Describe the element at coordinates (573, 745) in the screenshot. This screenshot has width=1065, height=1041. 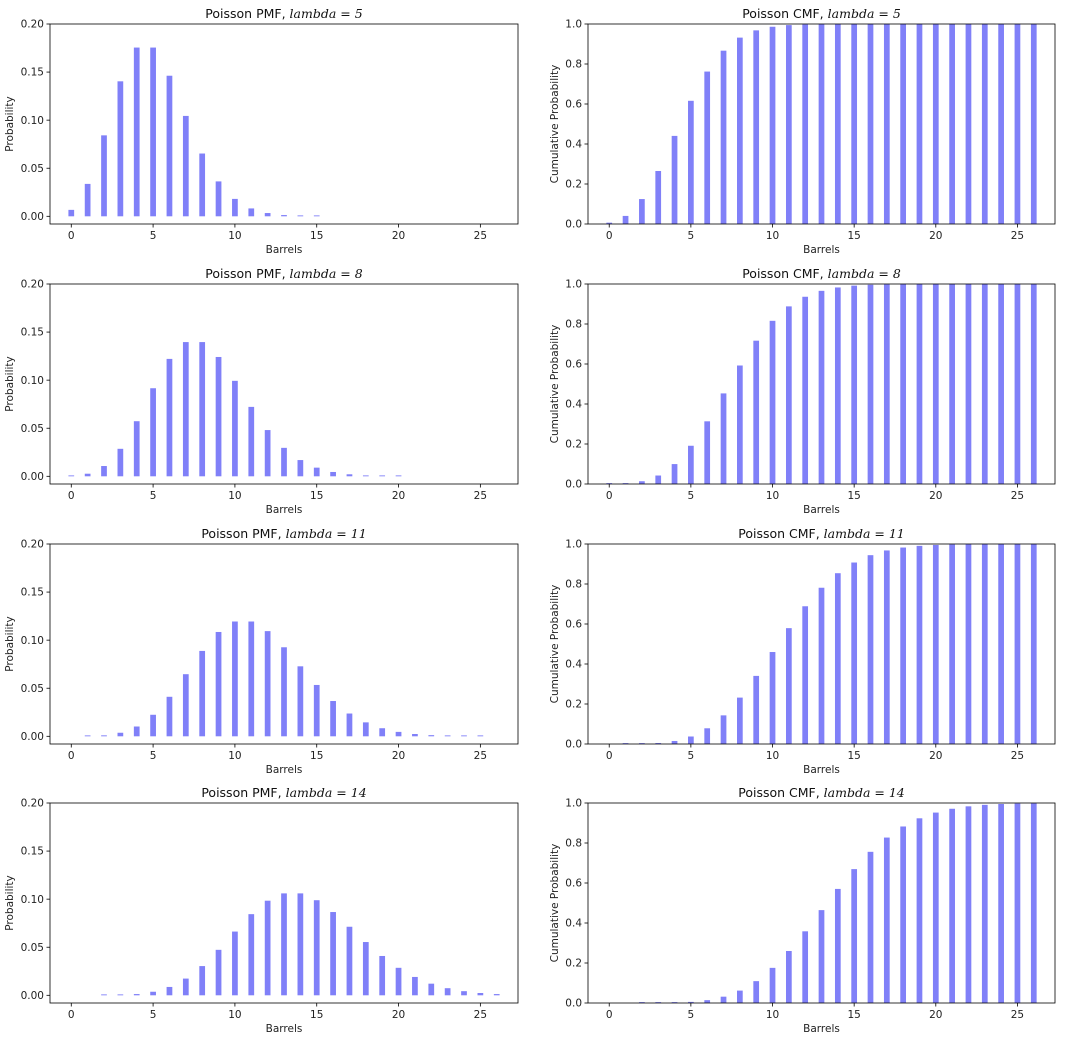
I see `chart-5-ytick-label: 0.0` at that location.